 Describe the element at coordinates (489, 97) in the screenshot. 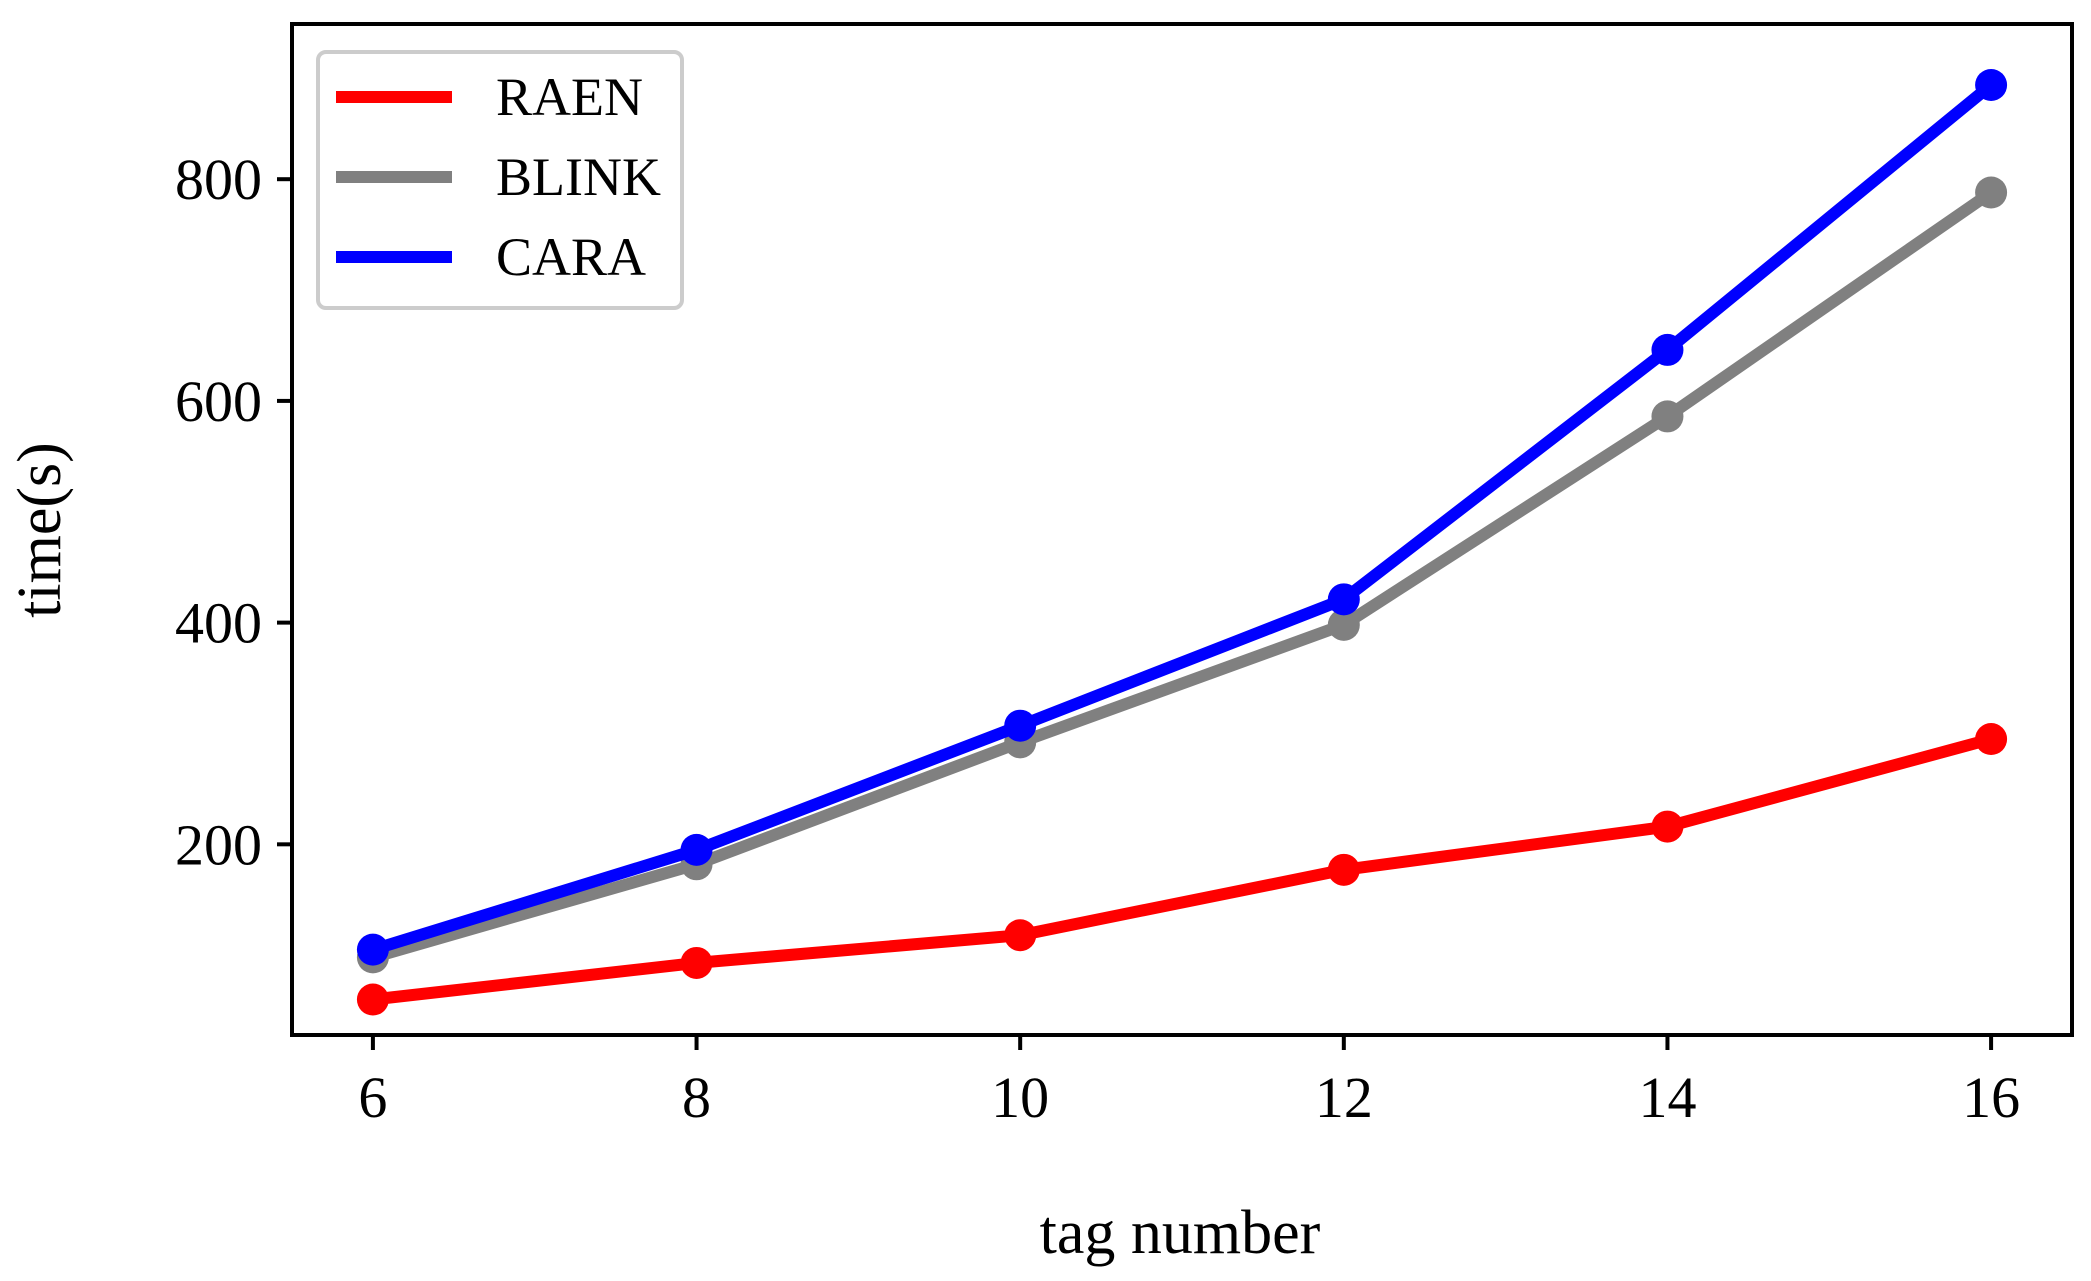

I see `legend-item-raen: RAEN` at that location.